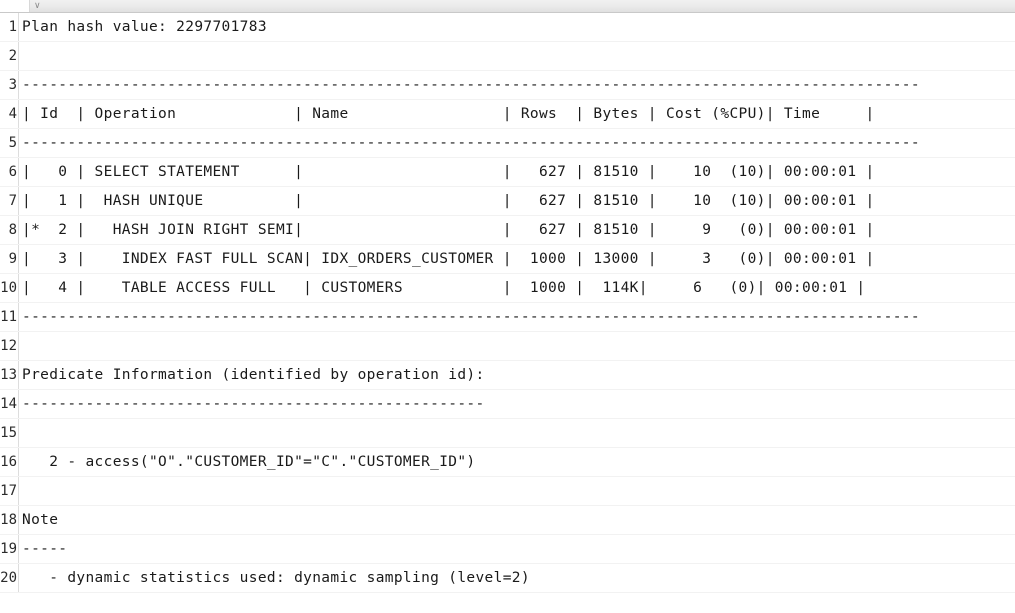 This screenshot has width=1015, height=613. What do you see at coordinates (507, 491) in the screenshot?
I see `code-line: 17` at bounding box center [507, 491].